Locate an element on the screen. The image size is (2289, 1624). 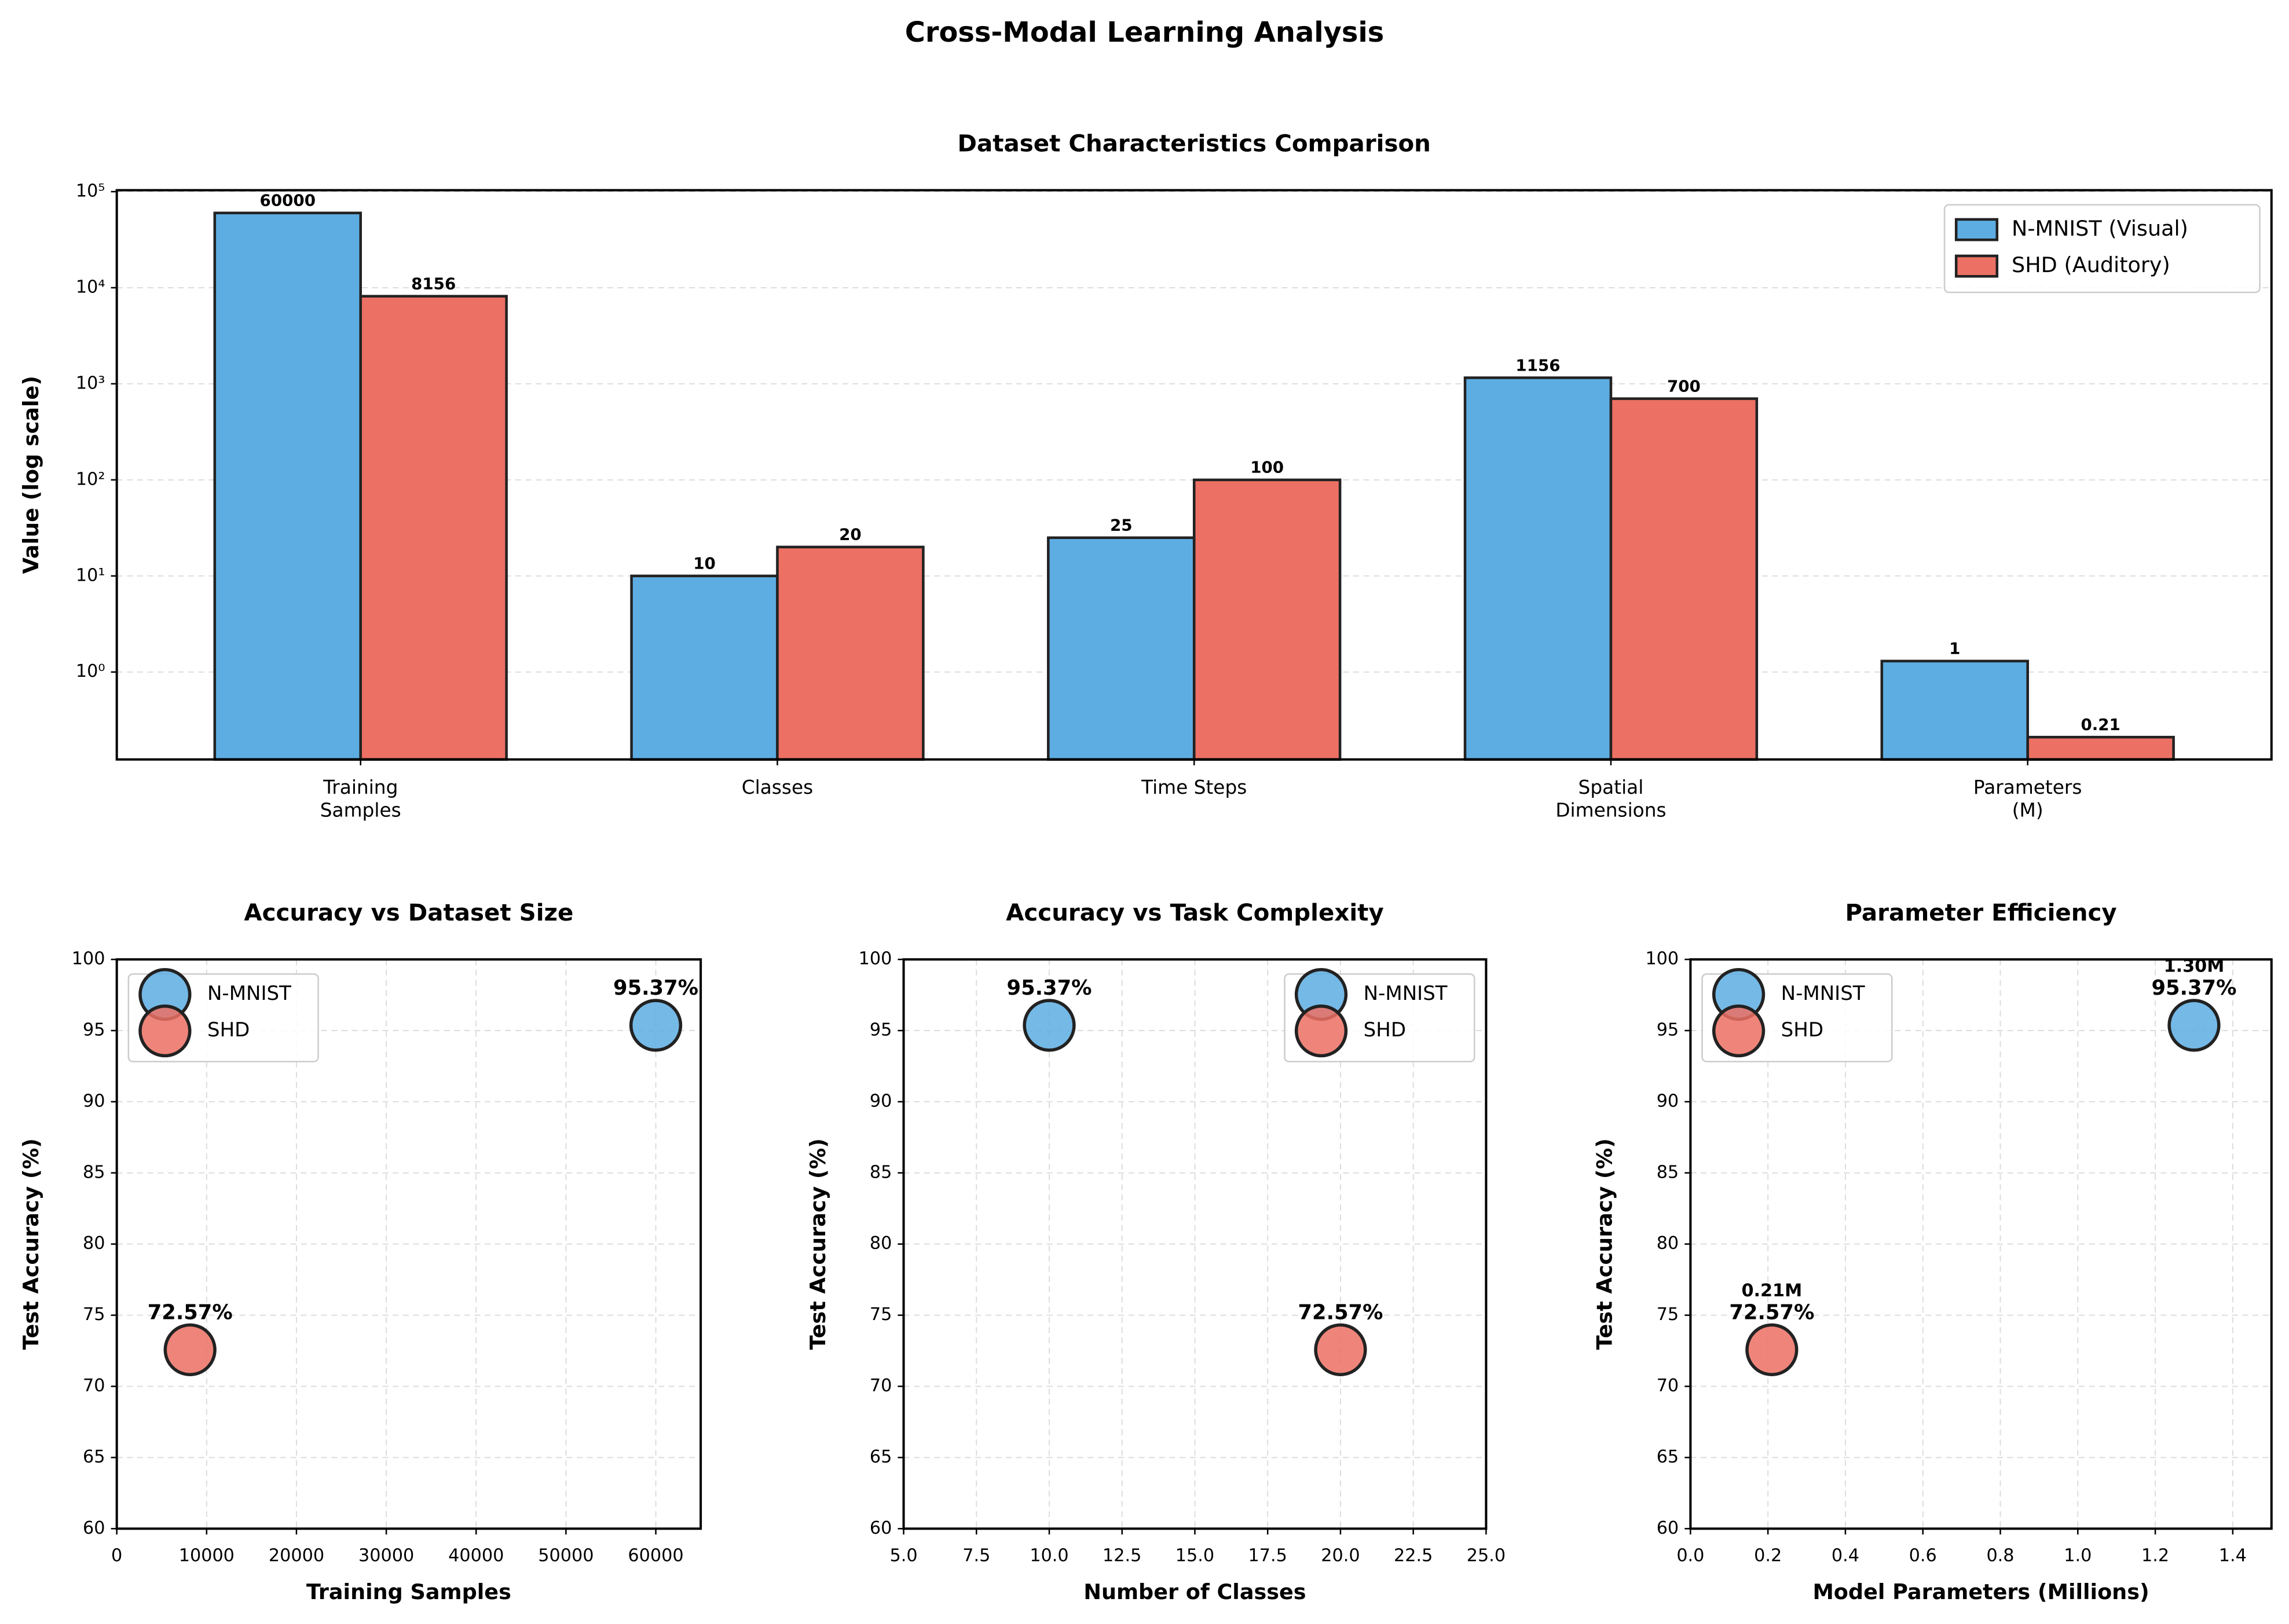
x-tick-label: 5.0 is located at coordinates (903, 1556).